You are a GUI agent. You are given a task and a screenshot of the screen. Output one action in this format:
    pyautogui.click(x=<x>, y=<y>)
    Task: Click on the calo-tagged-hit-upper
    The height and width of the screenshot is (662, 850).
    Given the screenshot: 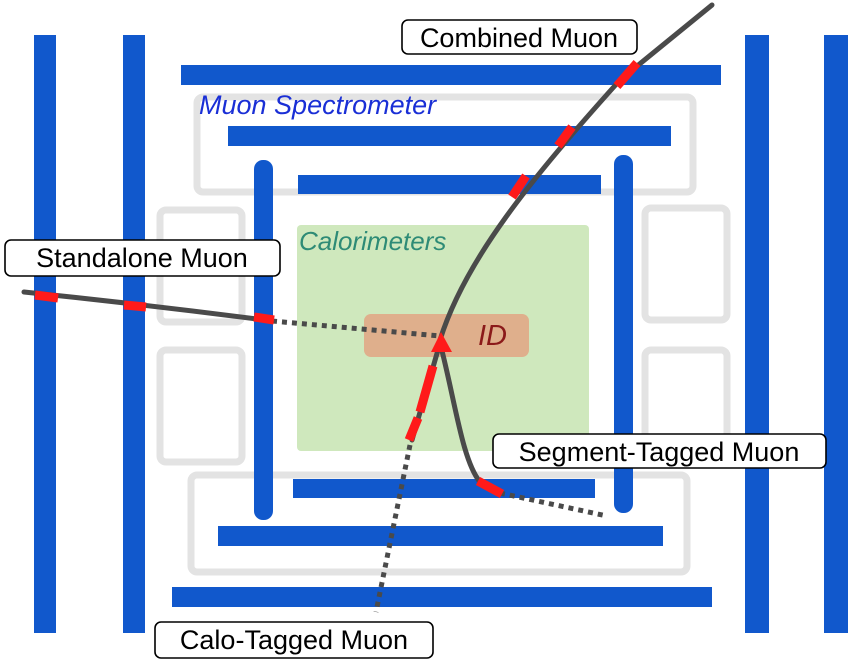 What is the action you would take?
    pyautogui.click(x=426, y=389)
    